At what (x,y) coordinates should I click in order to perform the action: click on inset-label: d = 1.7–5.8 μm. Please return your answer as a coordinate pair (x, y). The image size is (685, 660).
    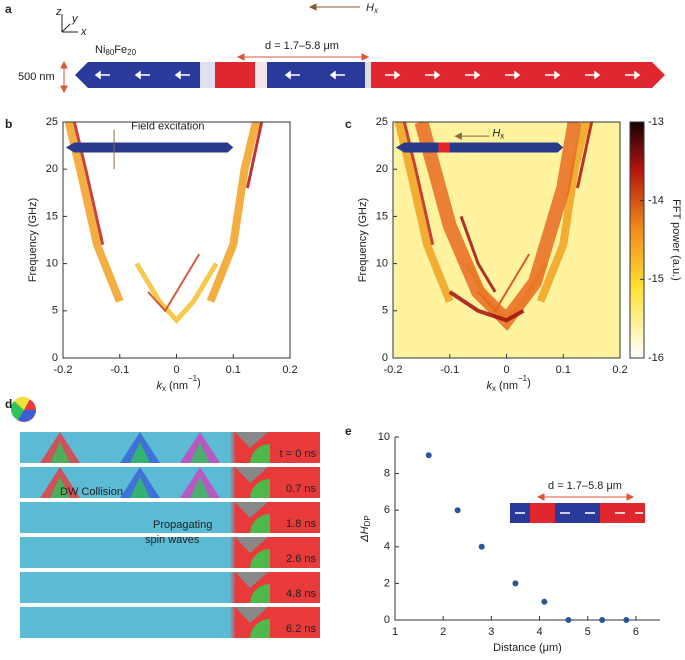
    Looking at the image, I should click on (585, 486).